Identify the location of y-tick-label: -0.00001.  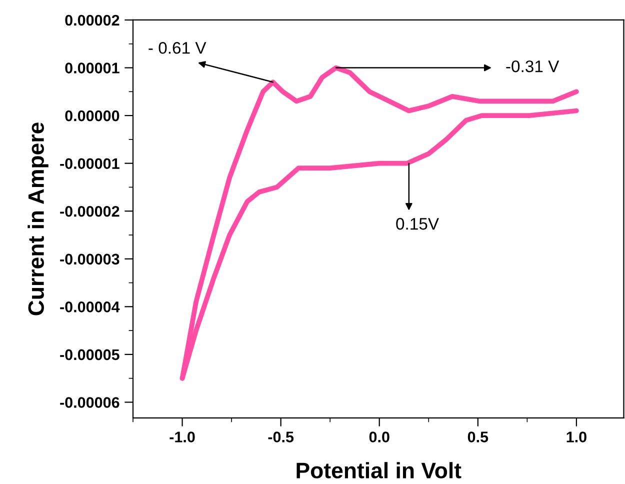
(90, 164).